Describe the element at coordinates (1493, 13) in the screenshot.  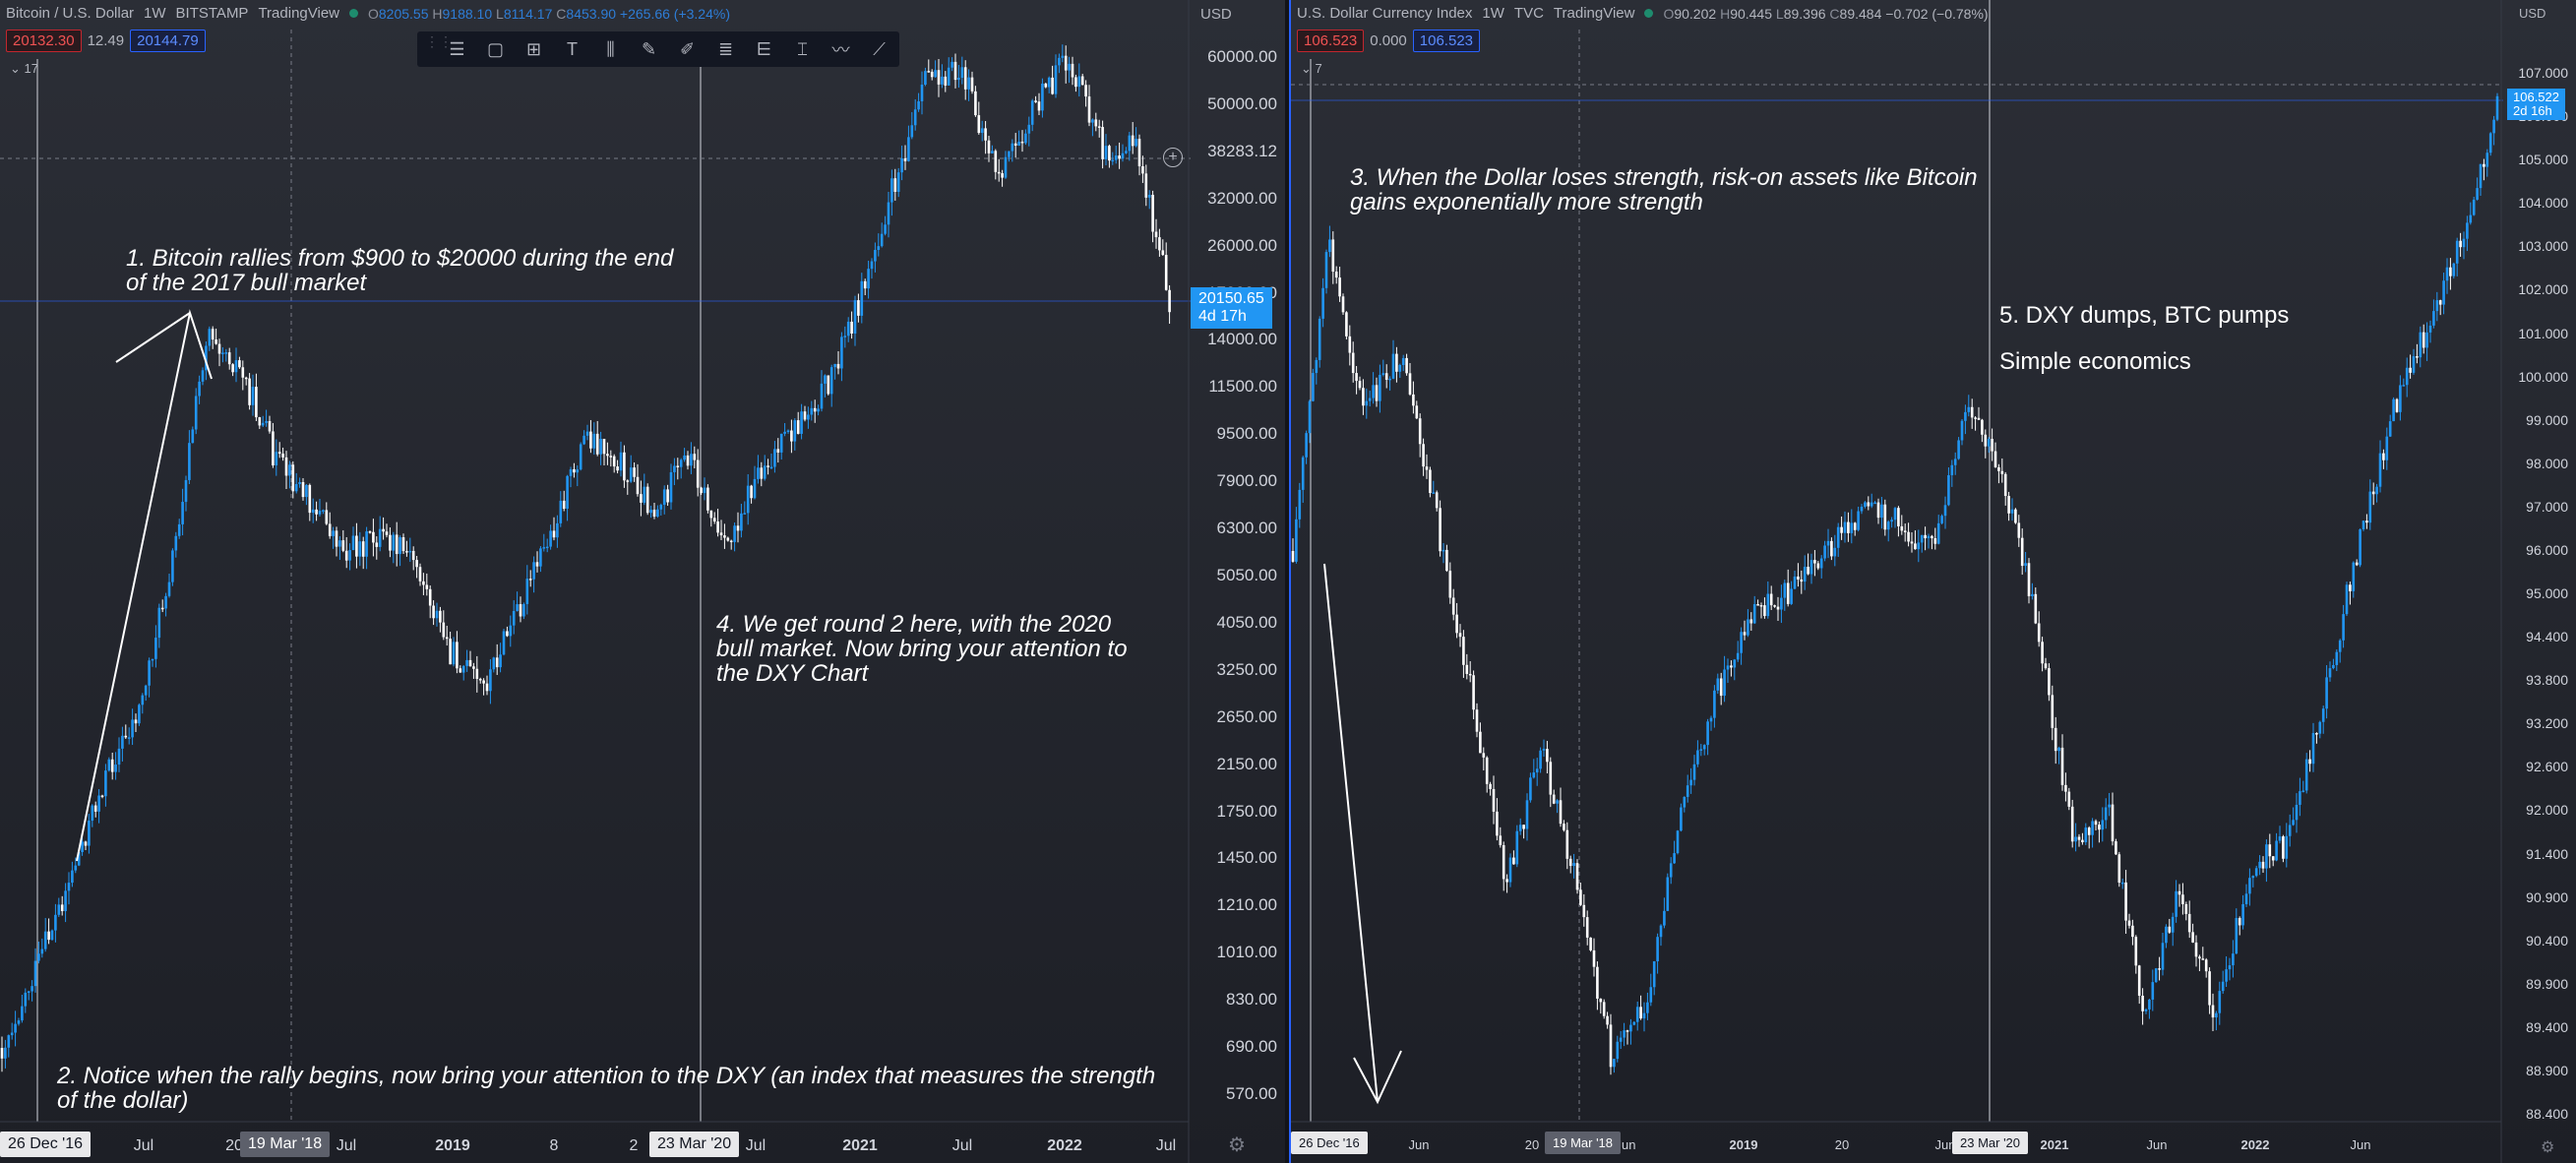
I see `dxy-interval: 1W` at that location.